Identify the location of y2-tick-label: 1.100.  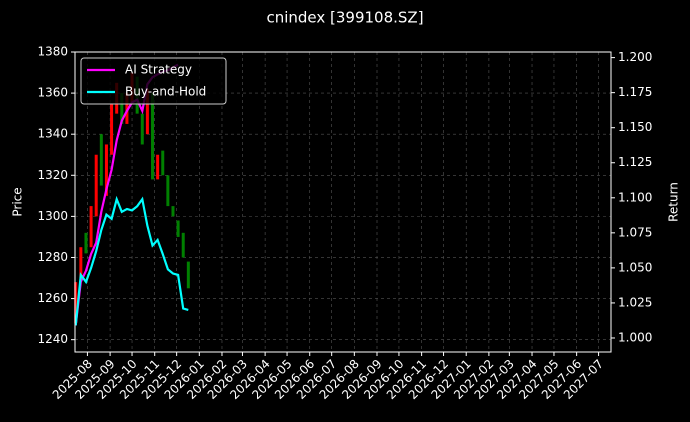
(635, 197).